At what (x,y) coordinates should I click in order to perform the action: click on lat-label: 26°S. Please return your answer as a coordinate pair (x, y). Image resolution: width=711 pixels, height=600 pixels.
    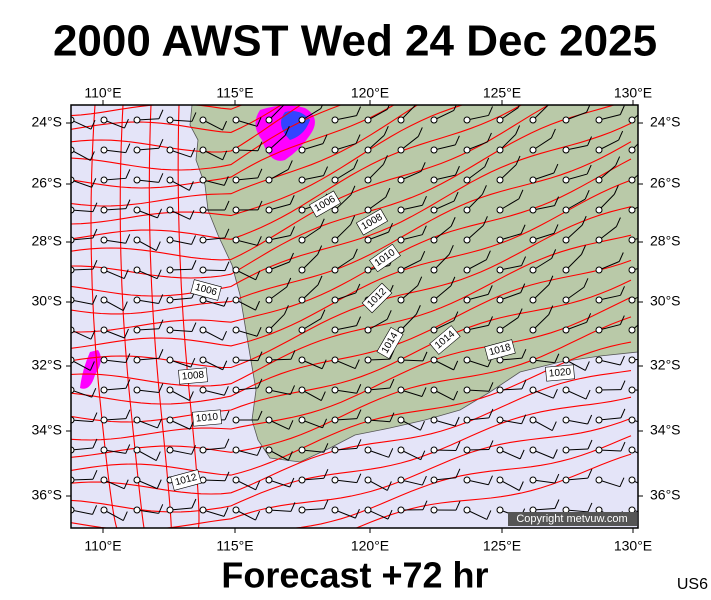
    Looking at the image, I should click on (46, 183).